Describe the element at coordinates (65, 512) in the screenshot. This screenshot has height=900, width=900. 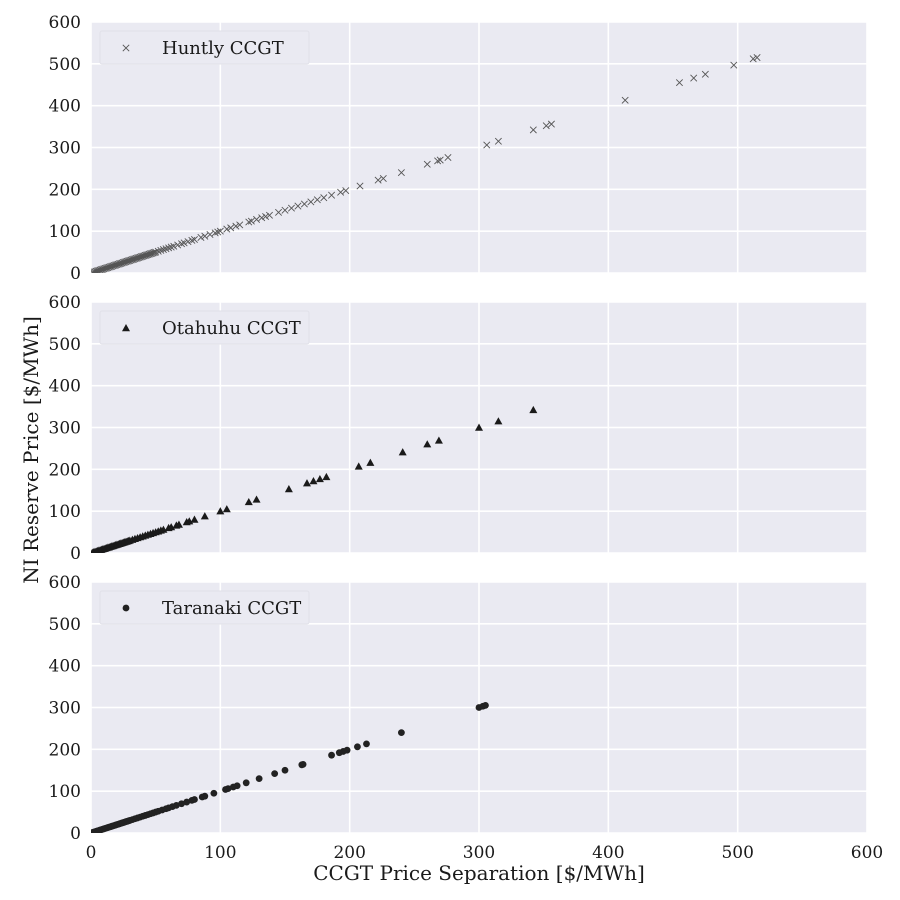
I see `y-tick-label: 100` at that location.